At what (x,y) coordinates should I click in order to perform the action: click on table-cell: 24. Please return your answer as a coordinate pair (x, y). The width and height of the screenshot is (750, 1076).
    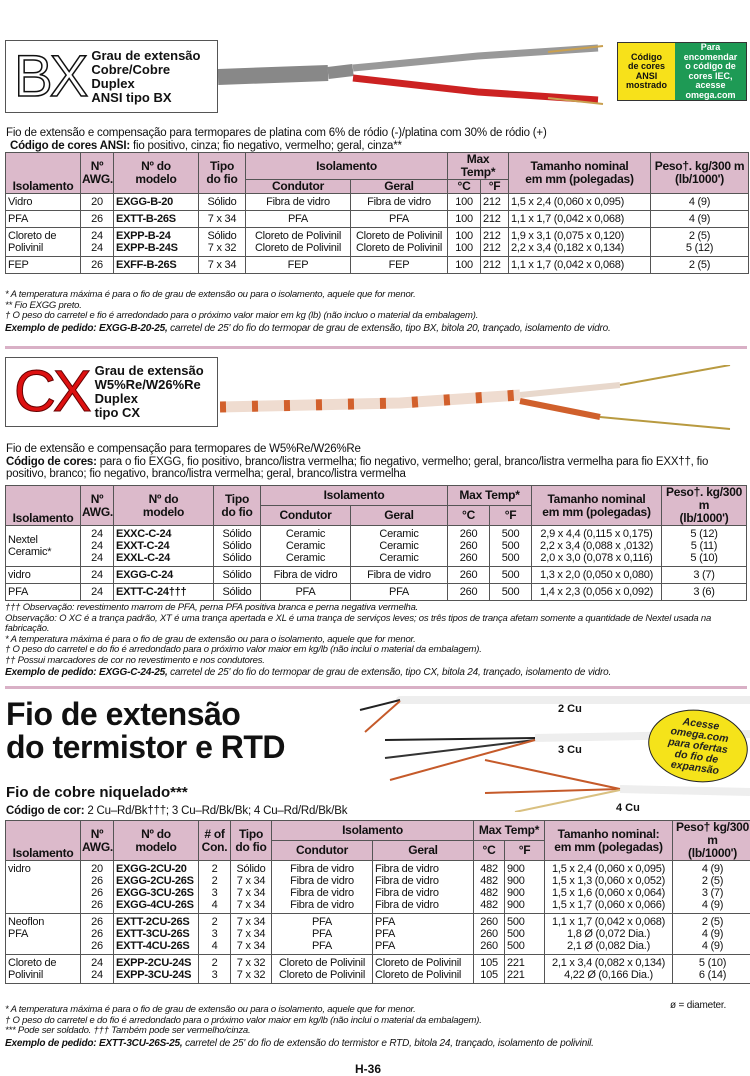
    Looking at the image, I should click on (97, 592).